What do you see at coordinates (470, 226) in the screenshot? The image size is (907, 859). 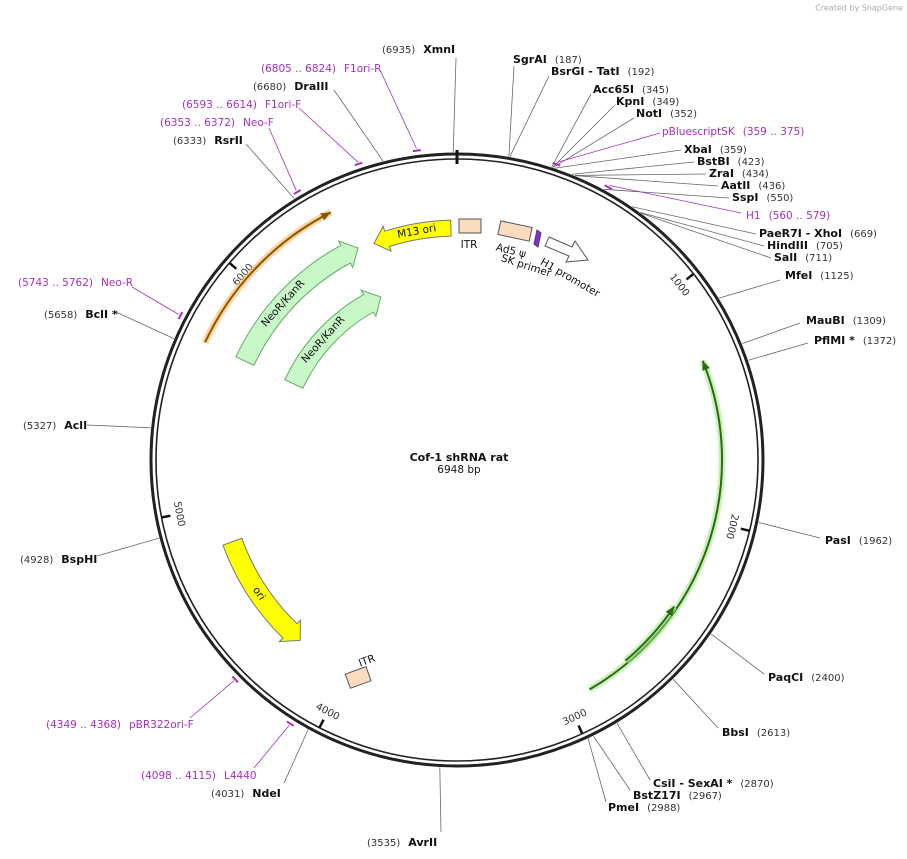 I see `itr-box` at bounding box center [470, 226].